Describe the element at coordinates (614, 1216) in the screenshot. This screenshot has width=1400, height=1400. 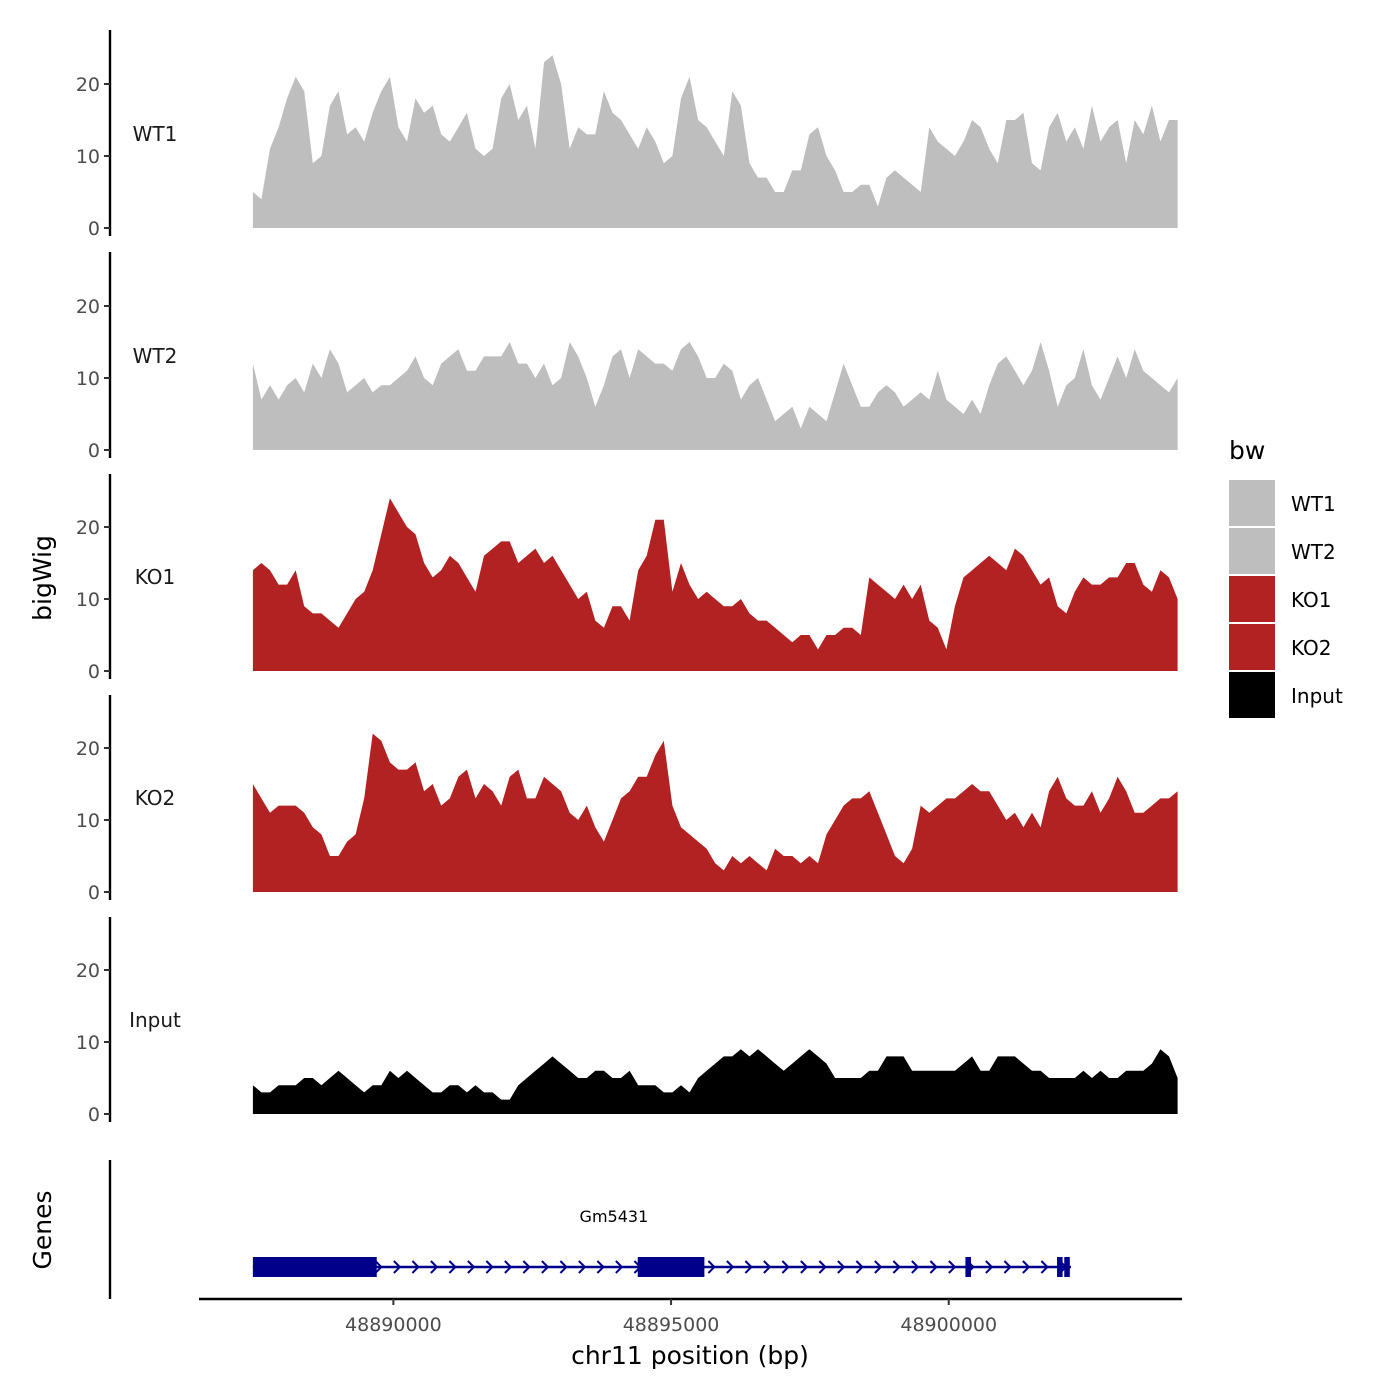
I see `gene-label: Gm5431` at that location.